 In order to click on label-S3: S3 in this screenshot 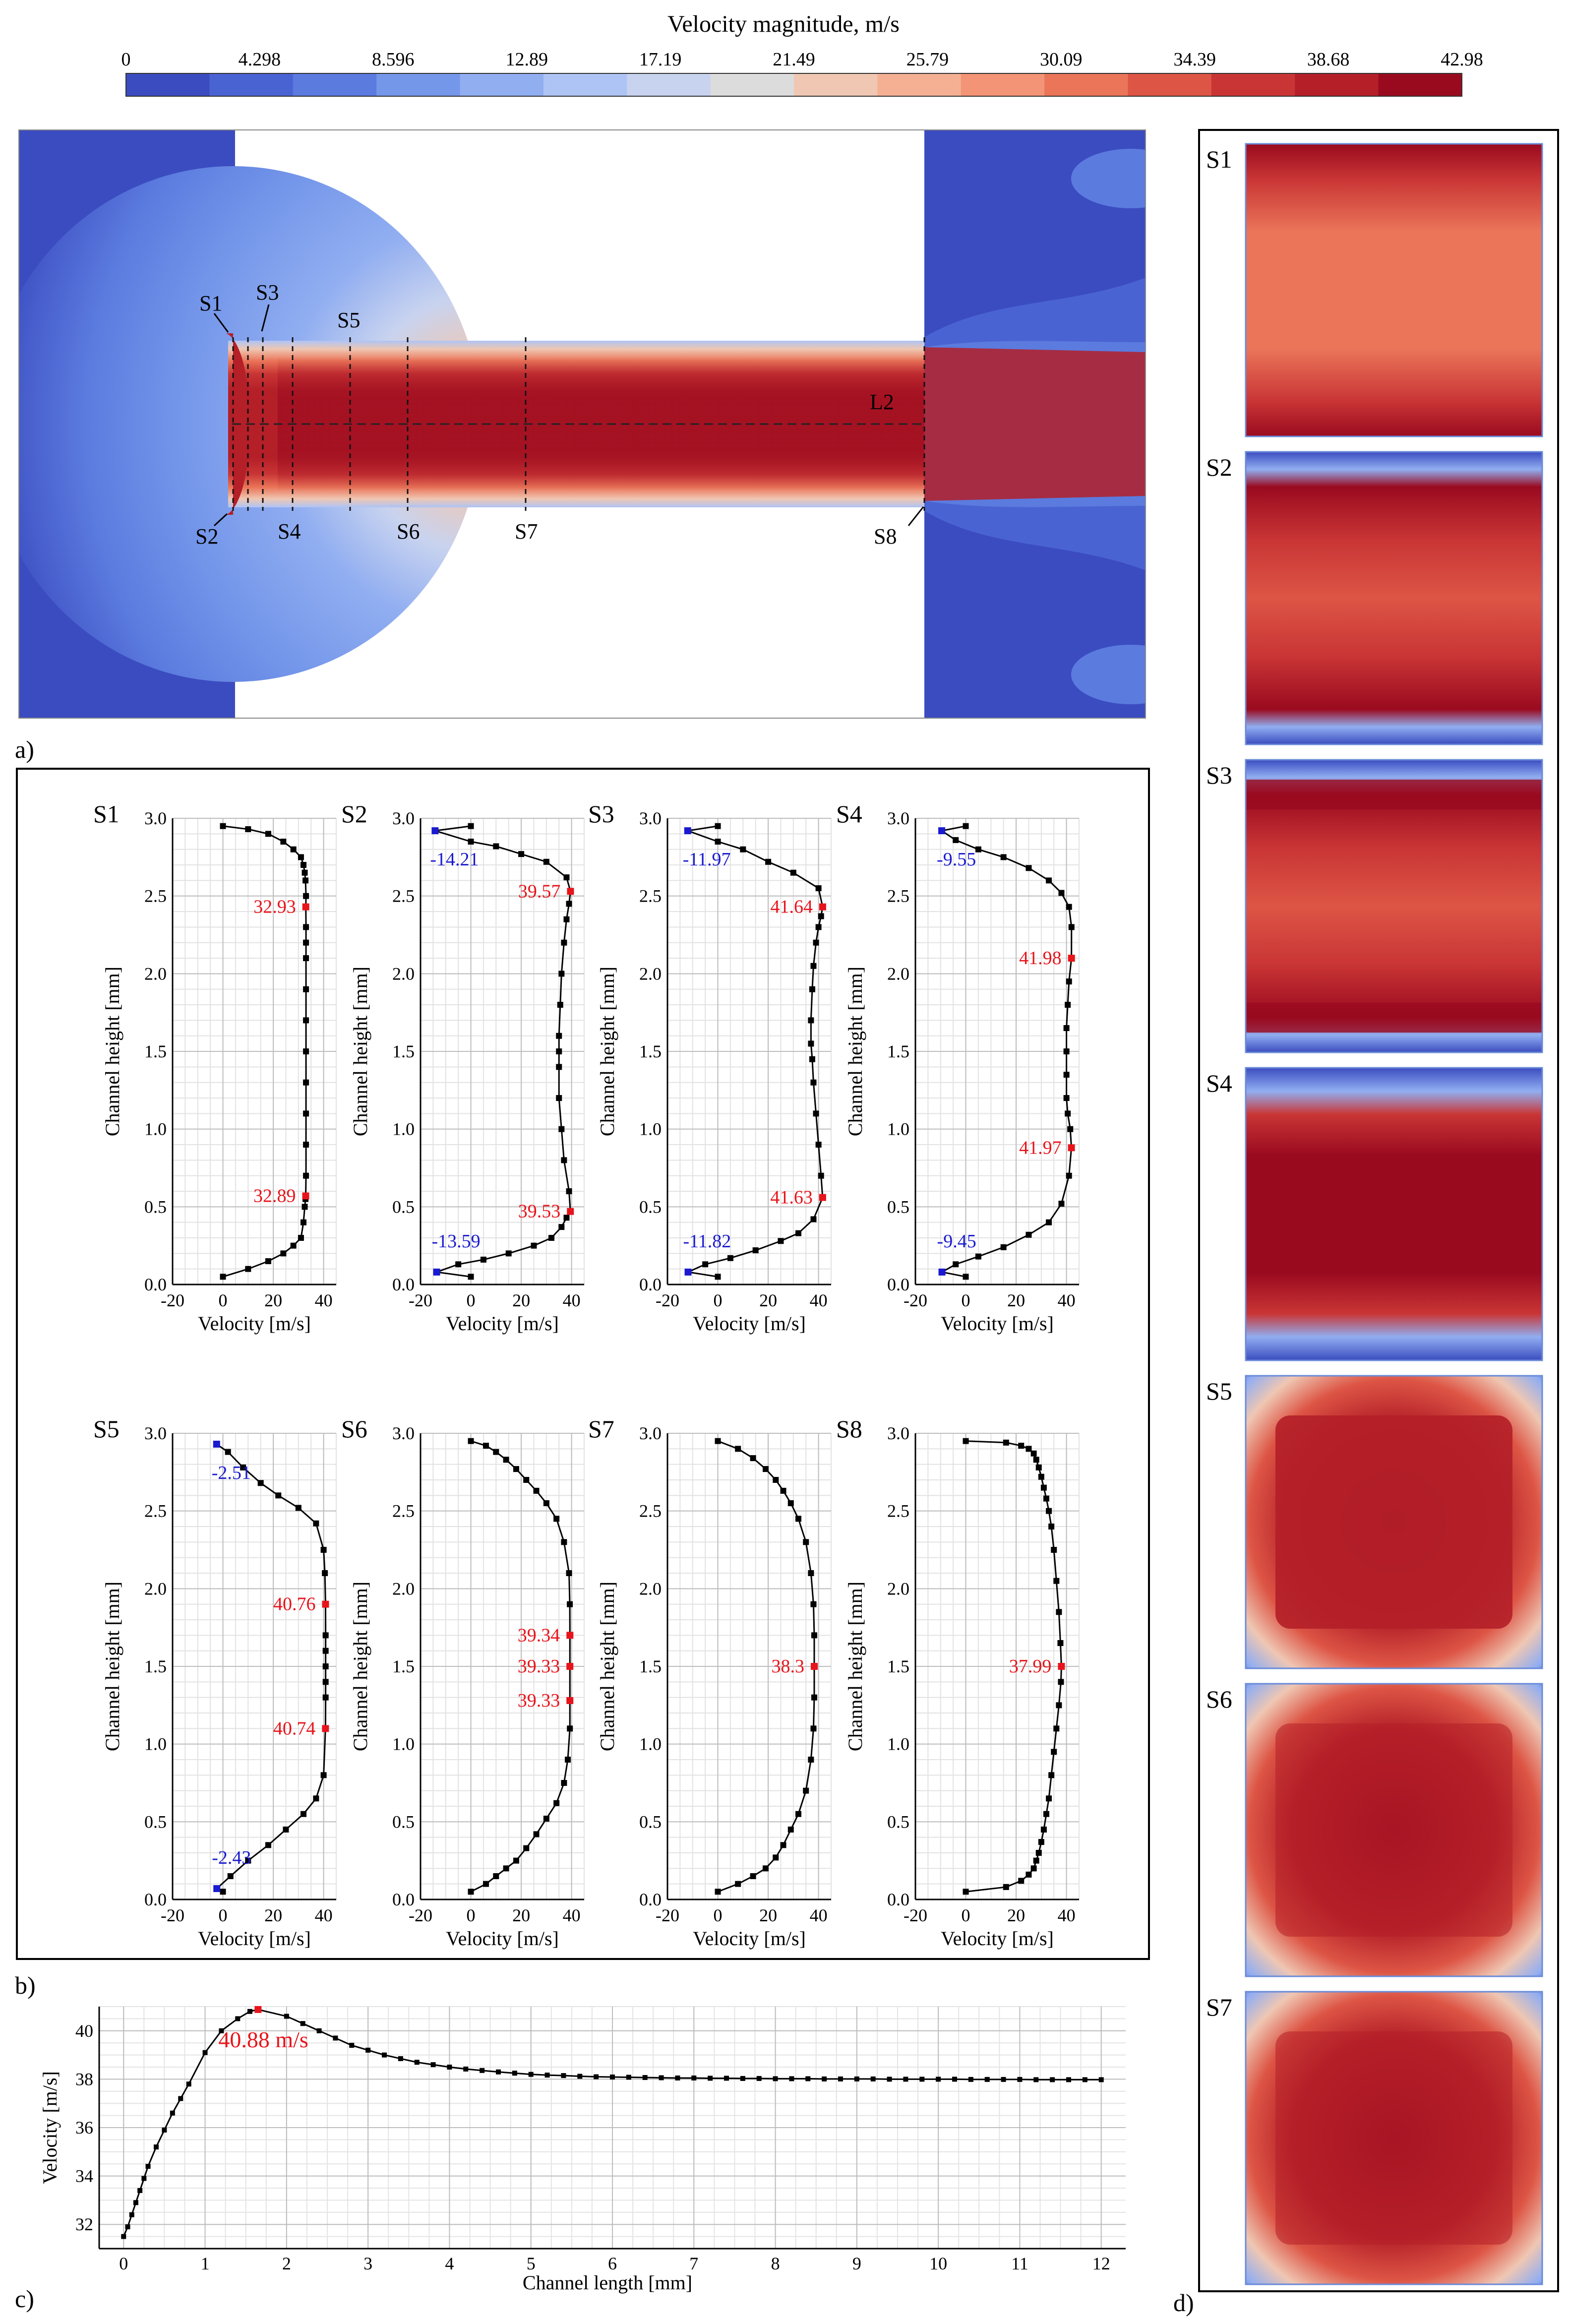, I will do `click(267, 292)`.